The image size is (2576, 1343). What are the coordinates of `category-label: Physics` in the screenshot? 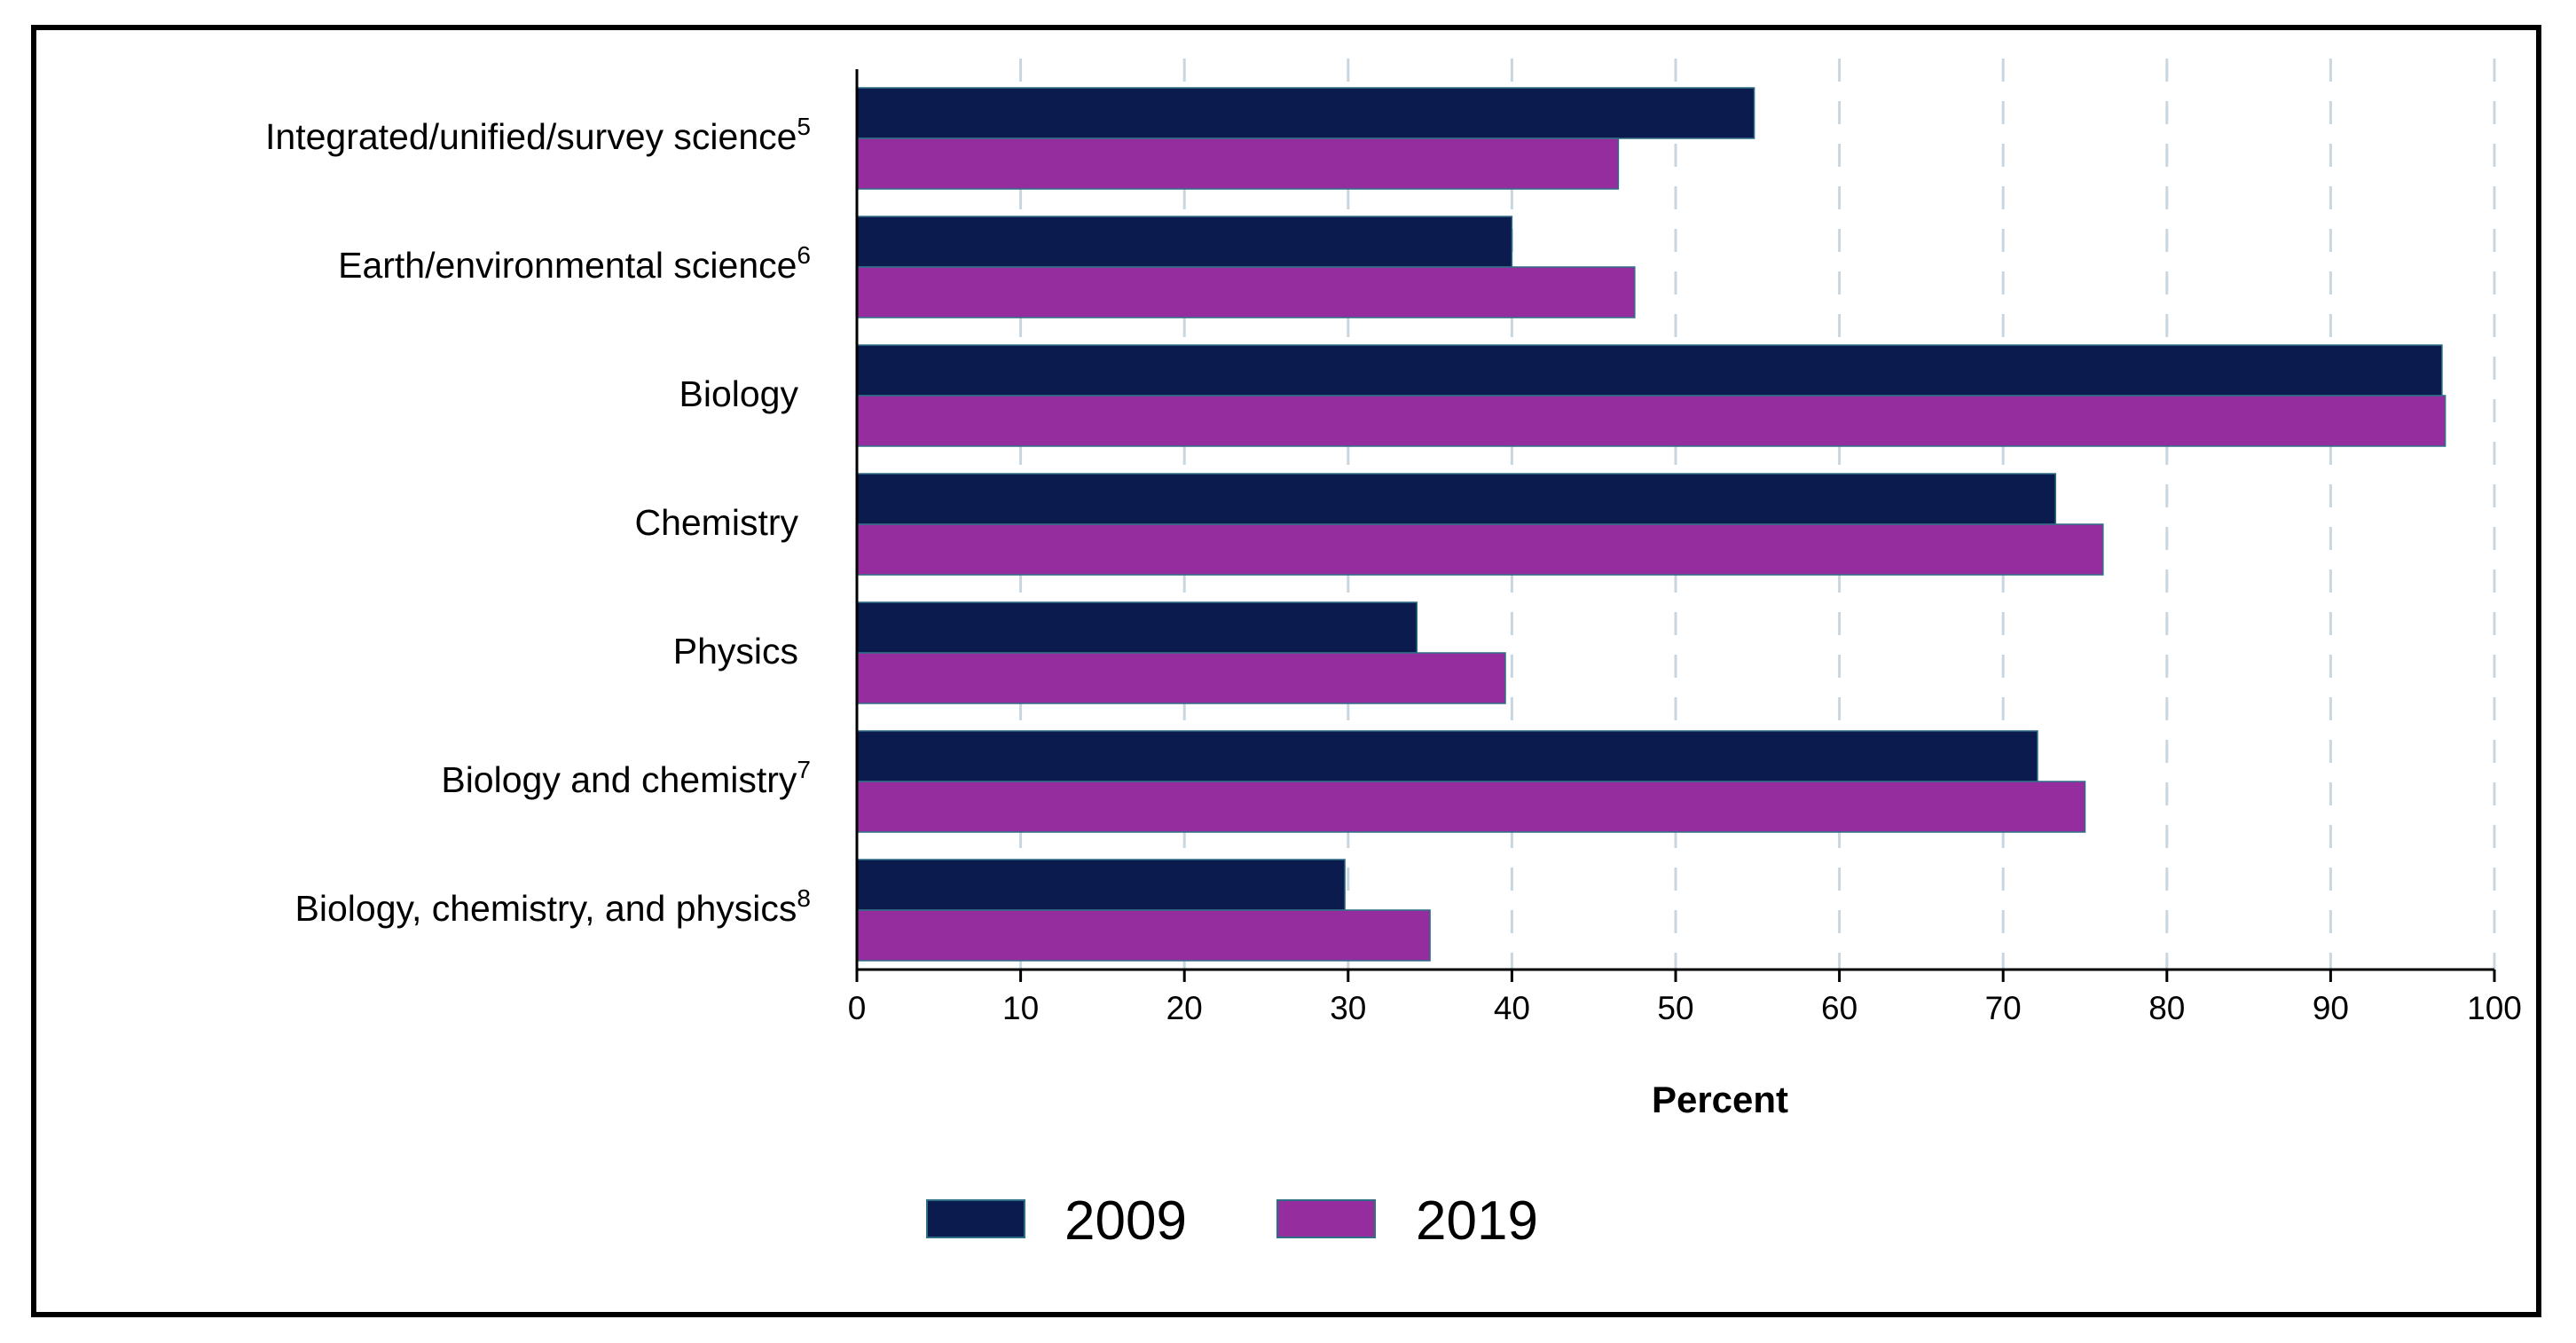 It's located at (742, 651).